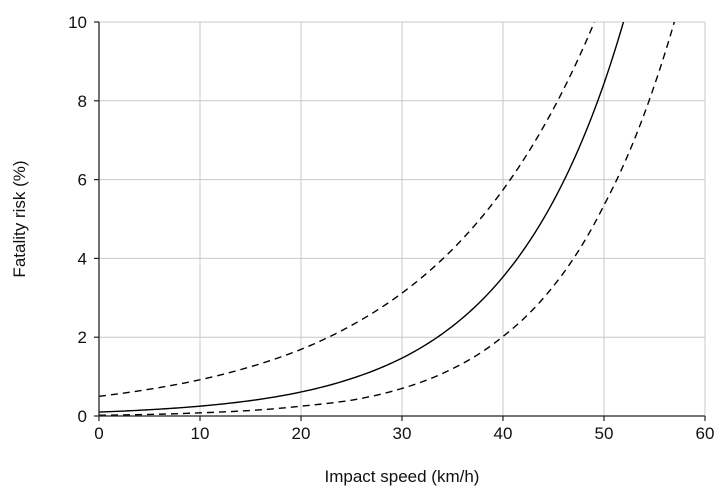 Image resolution: width=718 pixels, height=488 pixels. What do you see at coordinates (503, 433) in the screenshot?
I see `x-tick-label-40: 40` at bounding box center [503, 433].